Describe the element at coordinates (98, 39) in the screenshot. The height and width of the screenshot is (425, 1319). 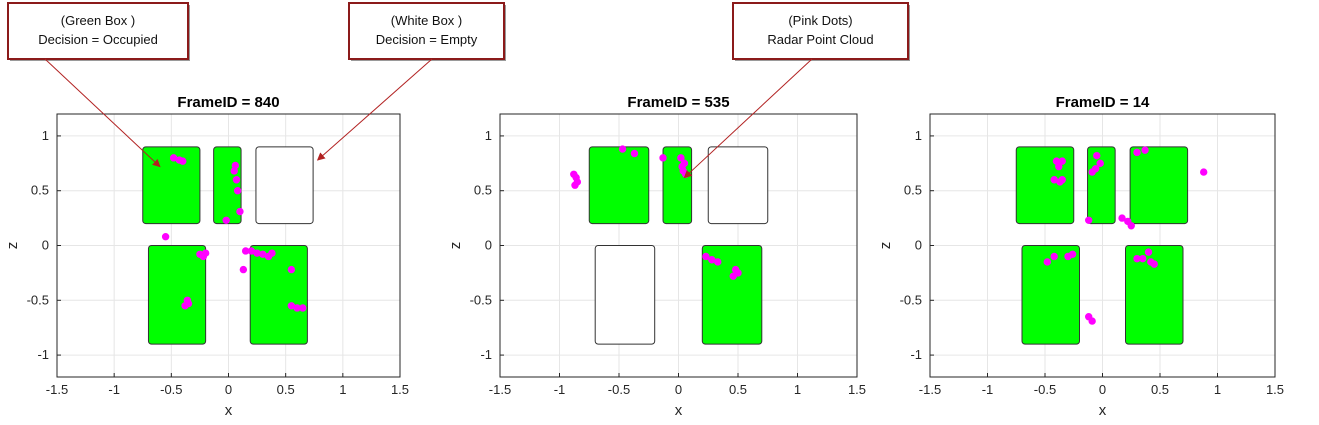
I see `callout-line-2: Decision = Occupied` at that location.